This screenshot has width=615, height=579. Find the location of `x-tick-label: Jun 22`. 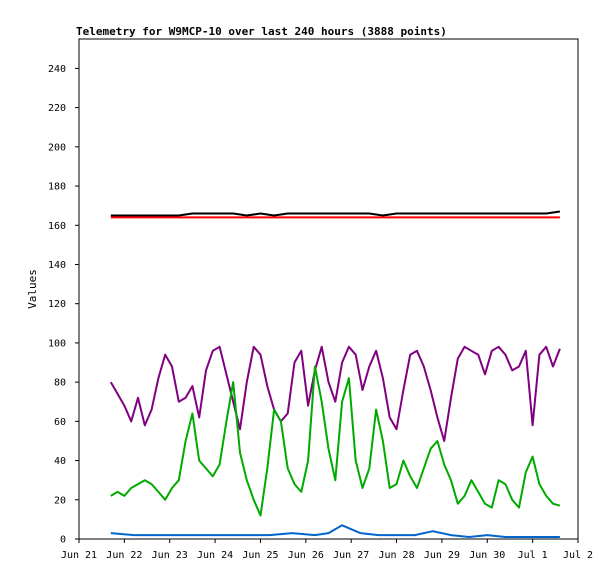

x-tick-label: Jun 22 is located at coordinates (124, 555).